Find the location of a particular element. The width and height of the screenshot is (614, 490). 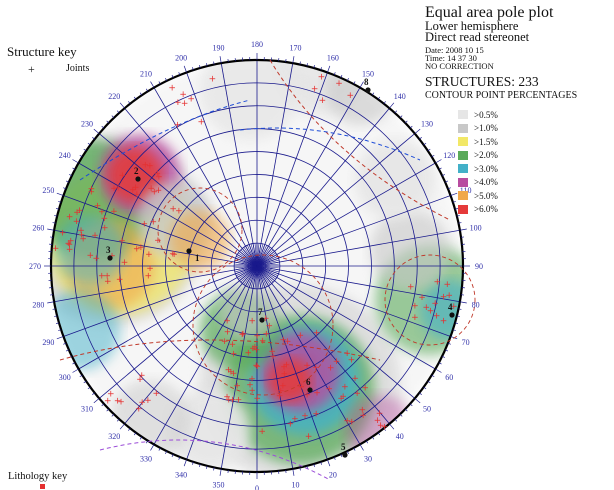

azimuth-label: 60 is located at coordinates (449, 377).